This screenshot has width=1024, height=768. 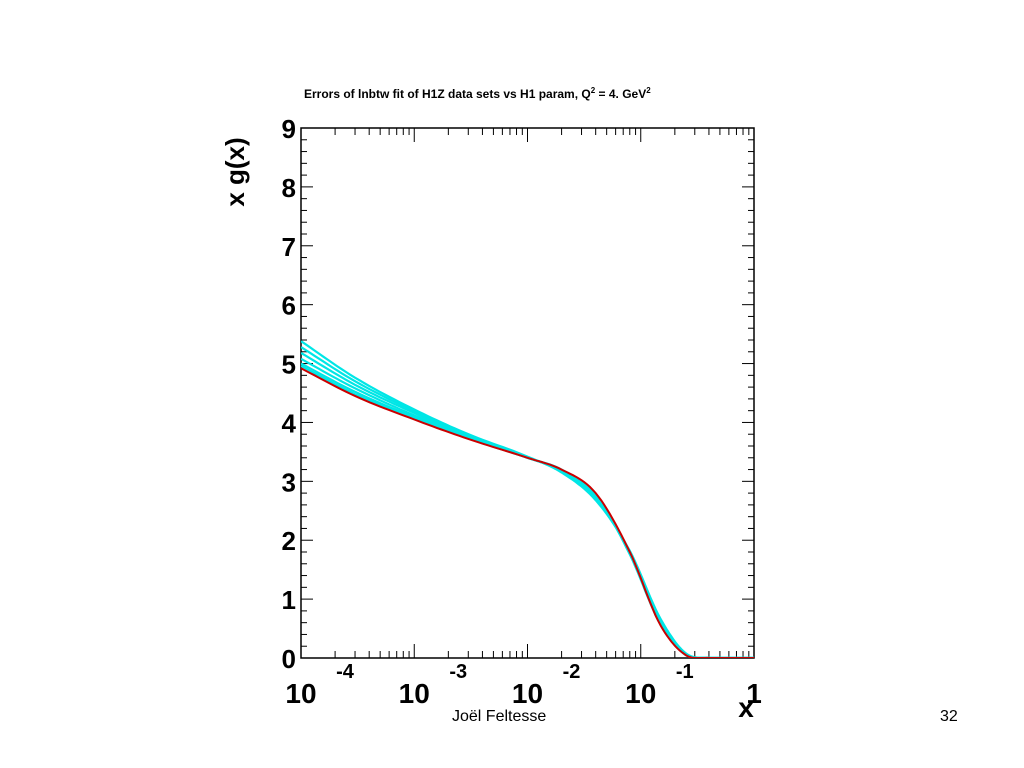 What do you see at coordinates (289, 306) in the screenshot?
I see `y-tick-label: 6` at bounding box center [289, 306].